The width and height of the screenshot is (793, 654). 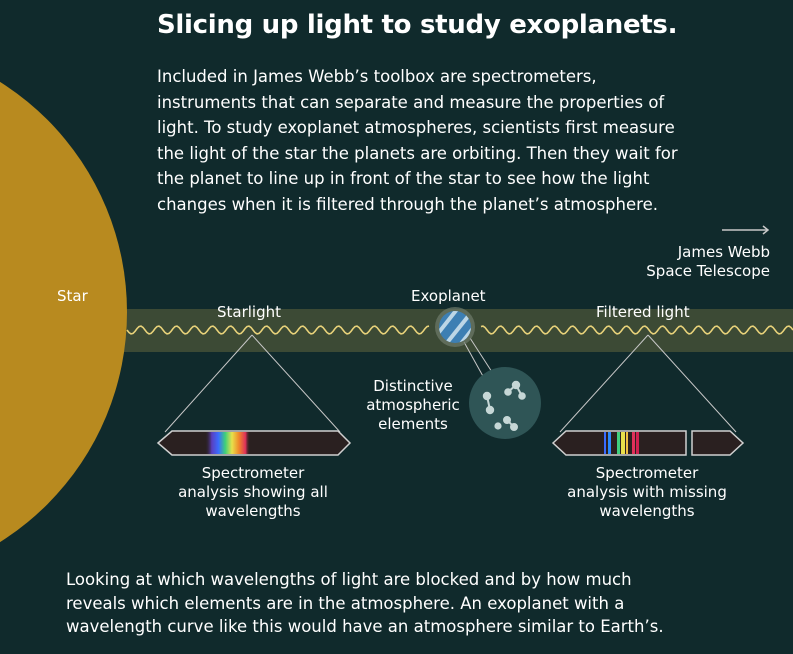 I want to click on telescope-label: James Webb Space Telescope, so click(x=708, y=261).